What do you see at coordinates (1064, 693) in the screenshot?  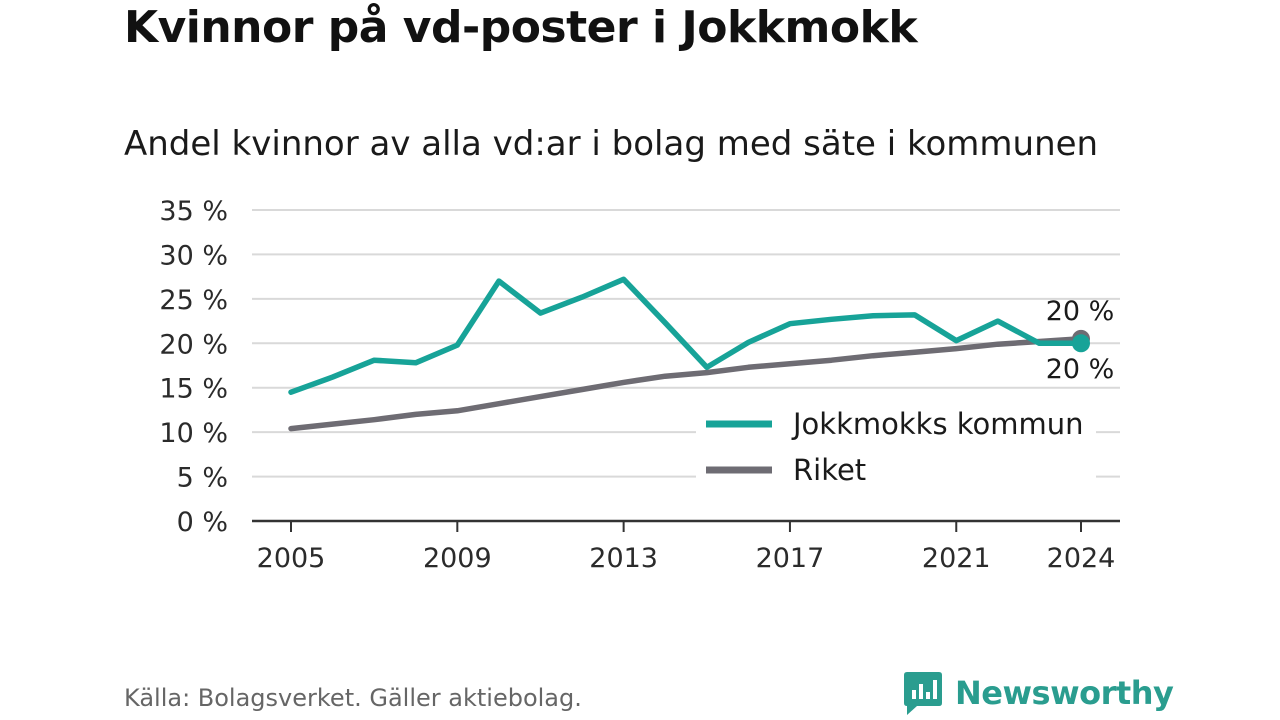 I see `brand-name: Newsworthy` at bounding box center [1064, 693].